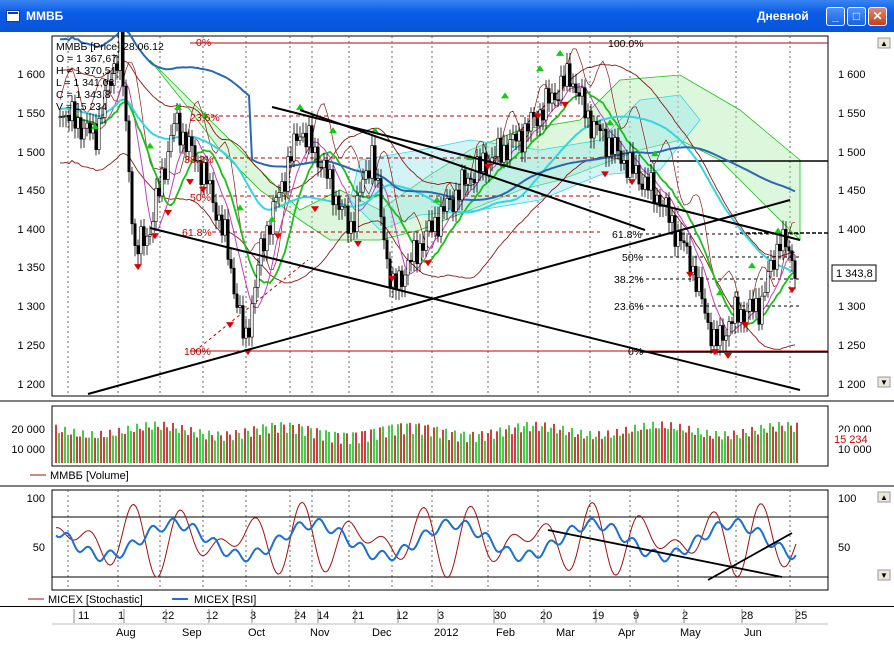 Image resolution: width=894 pixels, height=655 pixels. Describe the element at coordinates (685, 616) in the screenshot. I see `day-tick-label: 2` at that location.